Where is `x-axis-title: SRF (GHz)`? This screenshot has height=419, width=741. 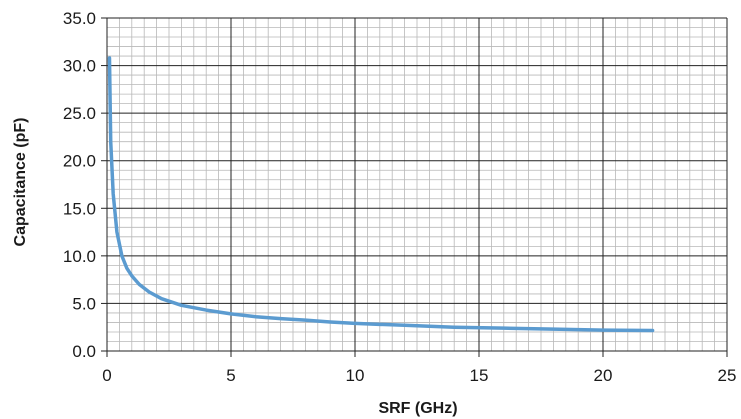
x-axis-title: SRF (GHz) is located at coordinates (417, 408).